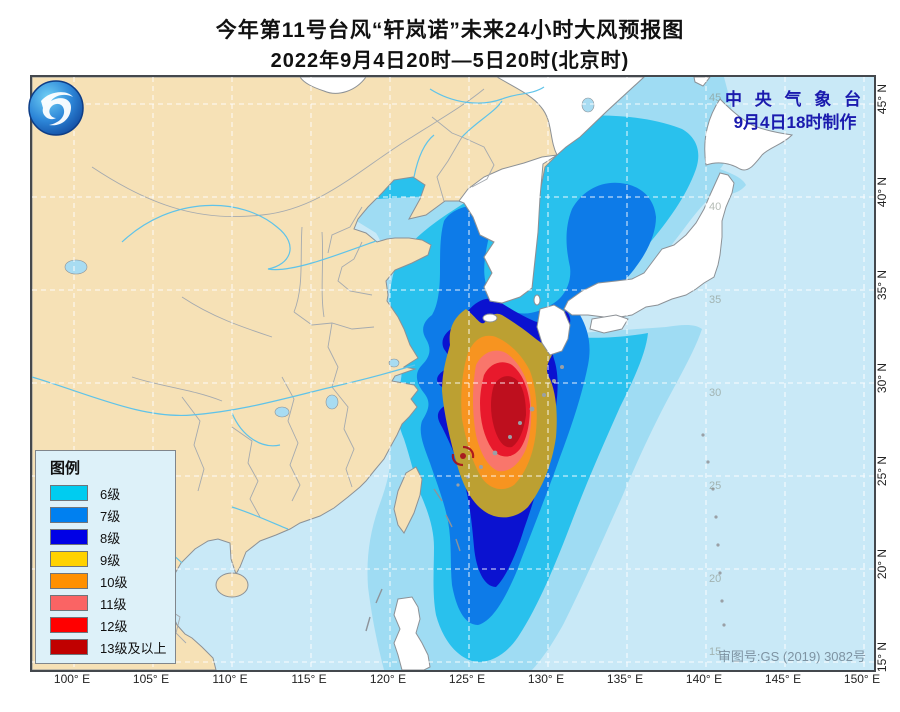 The width and height of the screenshot is (900, 712). I want to click on legend-item: 8级, so click(112, 537).